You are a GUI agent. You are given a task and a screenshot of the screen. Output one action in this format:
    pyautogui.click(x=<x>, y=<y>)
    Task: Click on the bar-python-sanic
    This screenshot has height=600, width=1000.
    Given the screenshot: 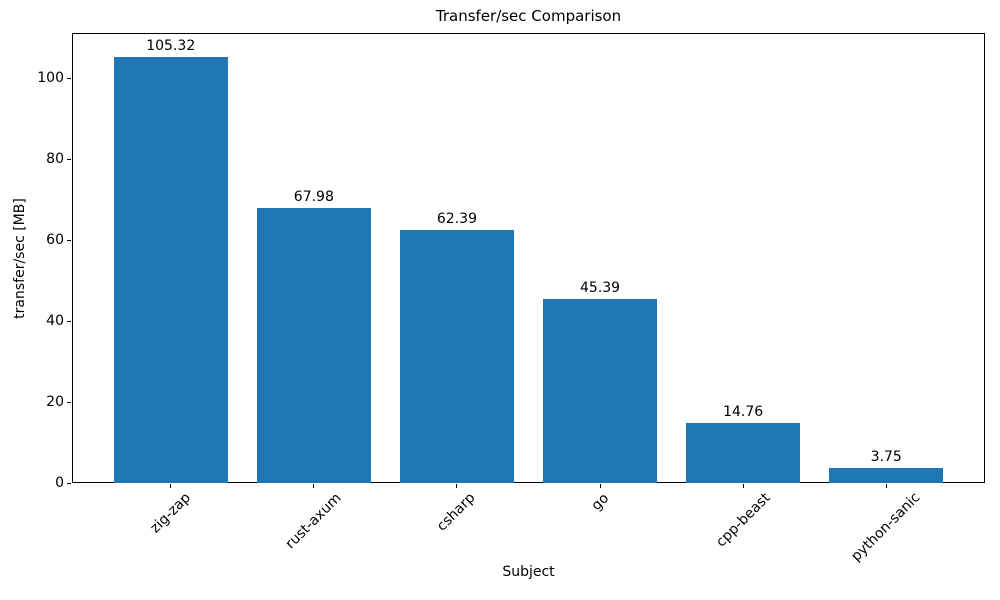 What is the action you would take?
    pyautogui.click(x=886, y=475)
    